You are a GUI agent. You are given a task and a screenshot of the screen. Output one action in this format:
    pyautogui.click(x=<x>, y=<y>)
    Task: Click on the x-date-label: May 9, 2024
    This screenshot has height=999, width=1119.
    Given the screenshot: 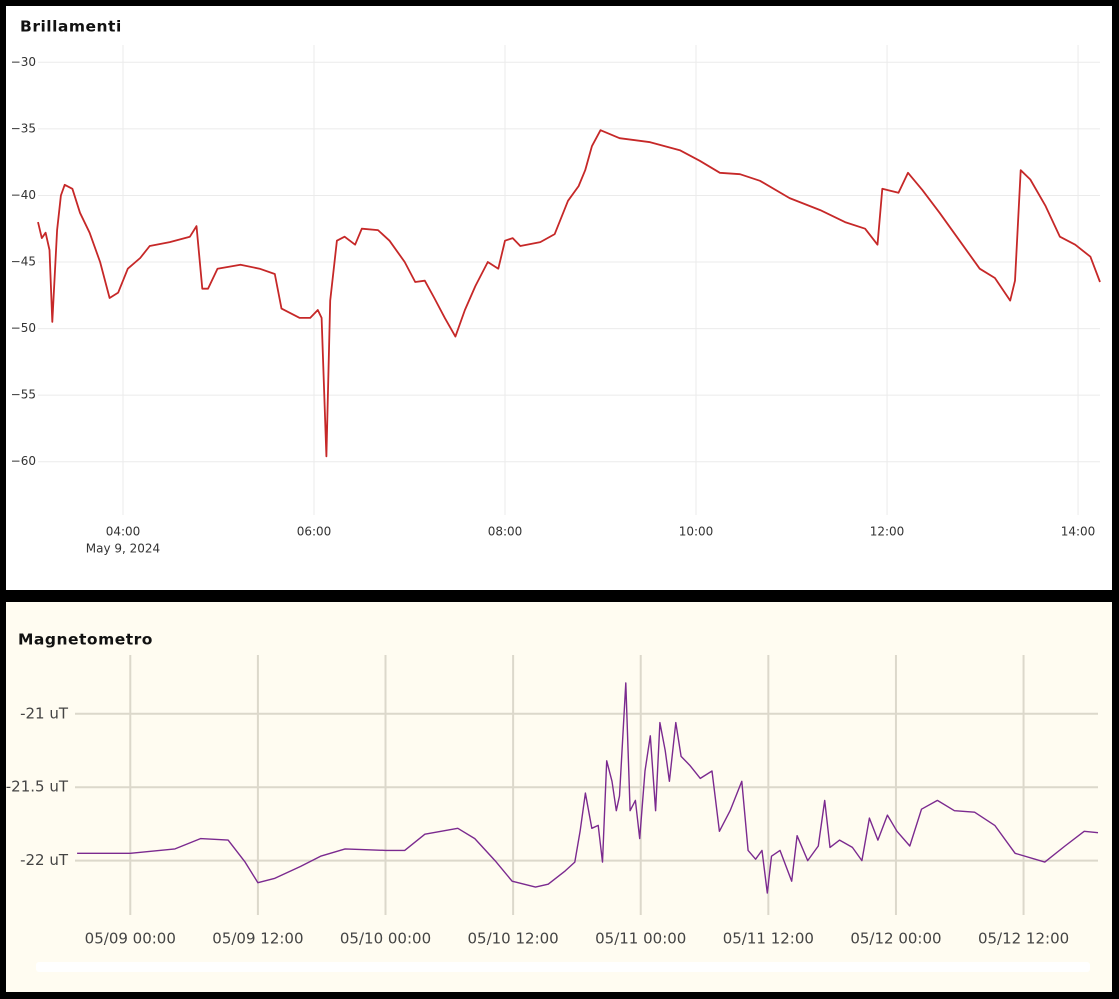 What is the action you would take?
    pyautogui.click(x=123, y=549)
    